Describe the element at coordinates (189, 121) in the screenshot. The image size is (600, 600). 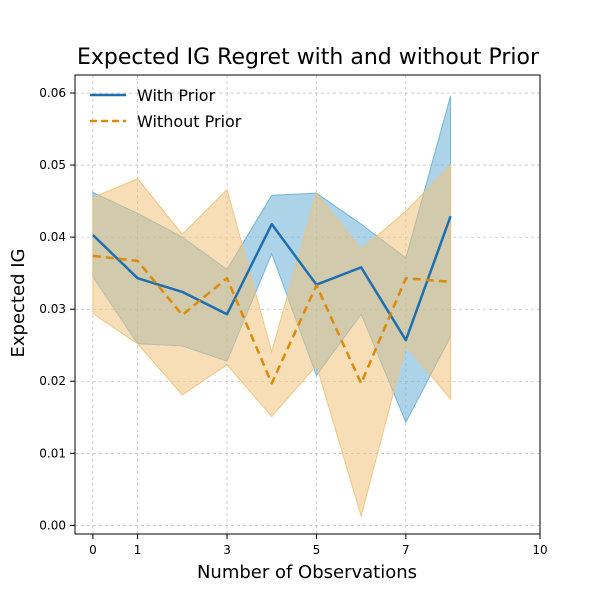
I see `legend-label-without-prior: Without Prior` at that location.